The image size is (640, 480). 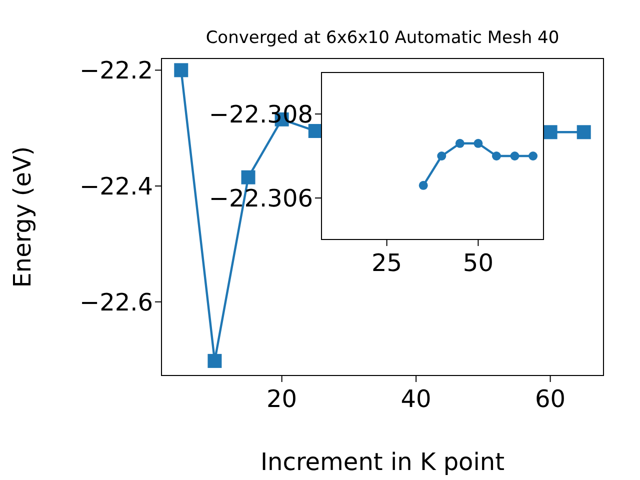 I want to click on y-tick-label: −22.308, so click(x=260, y=114).